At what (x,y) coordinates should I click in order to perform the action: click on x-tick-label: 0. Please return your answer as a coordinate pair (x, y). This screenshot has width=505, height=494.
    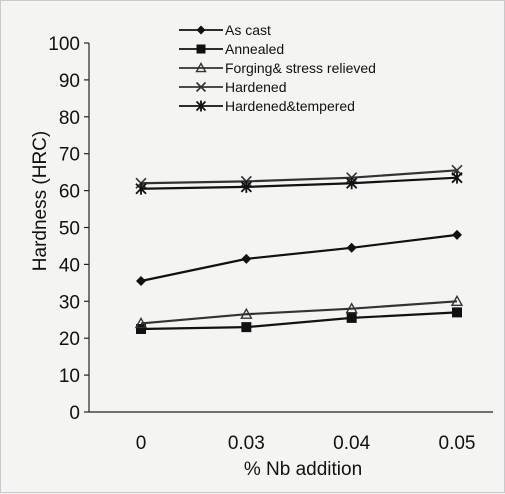
    Looking at the image, I should click on (141, 443).